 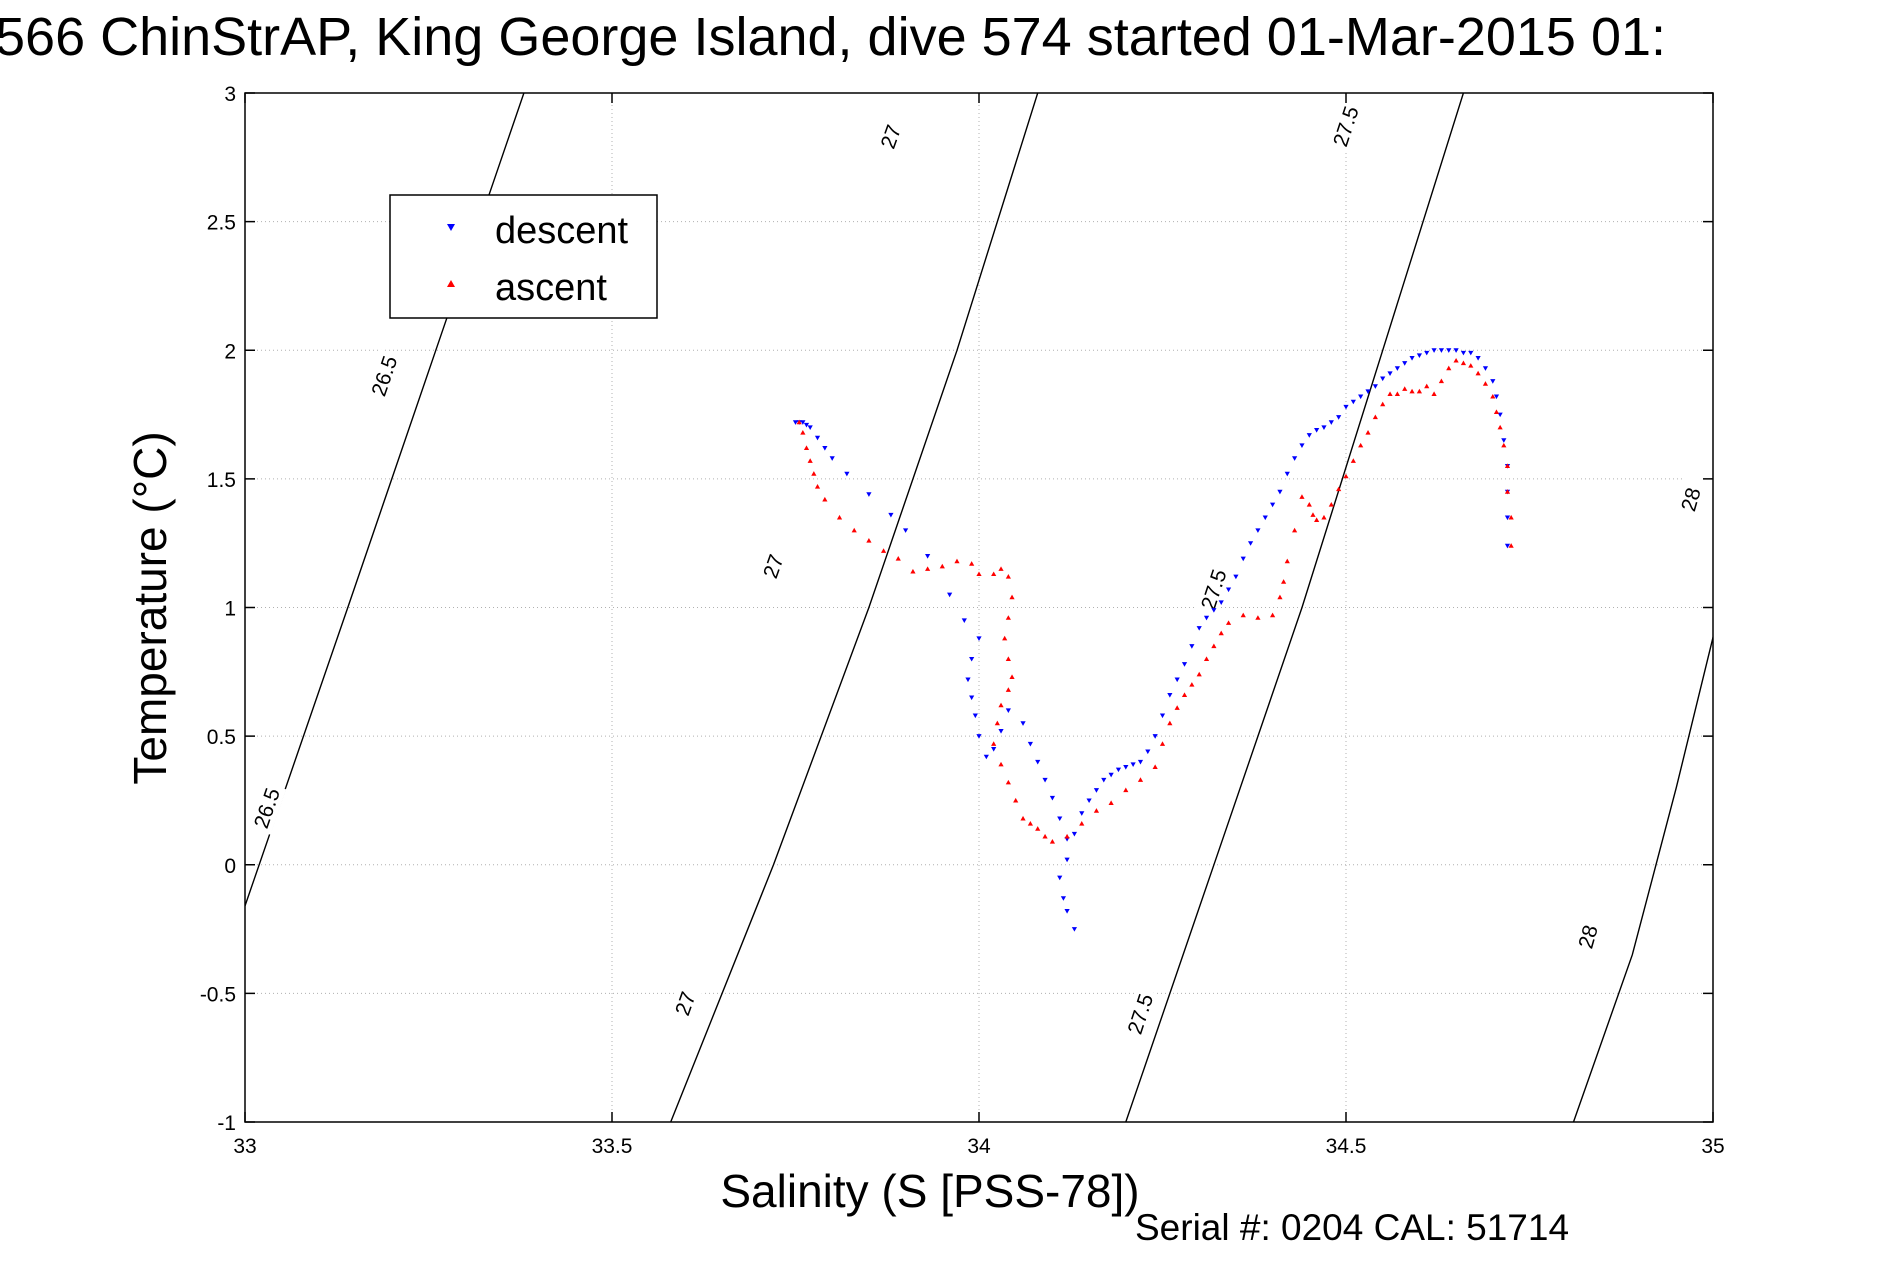 I want to click on contour-label: 27.5, so click(x=1141, y=1014).